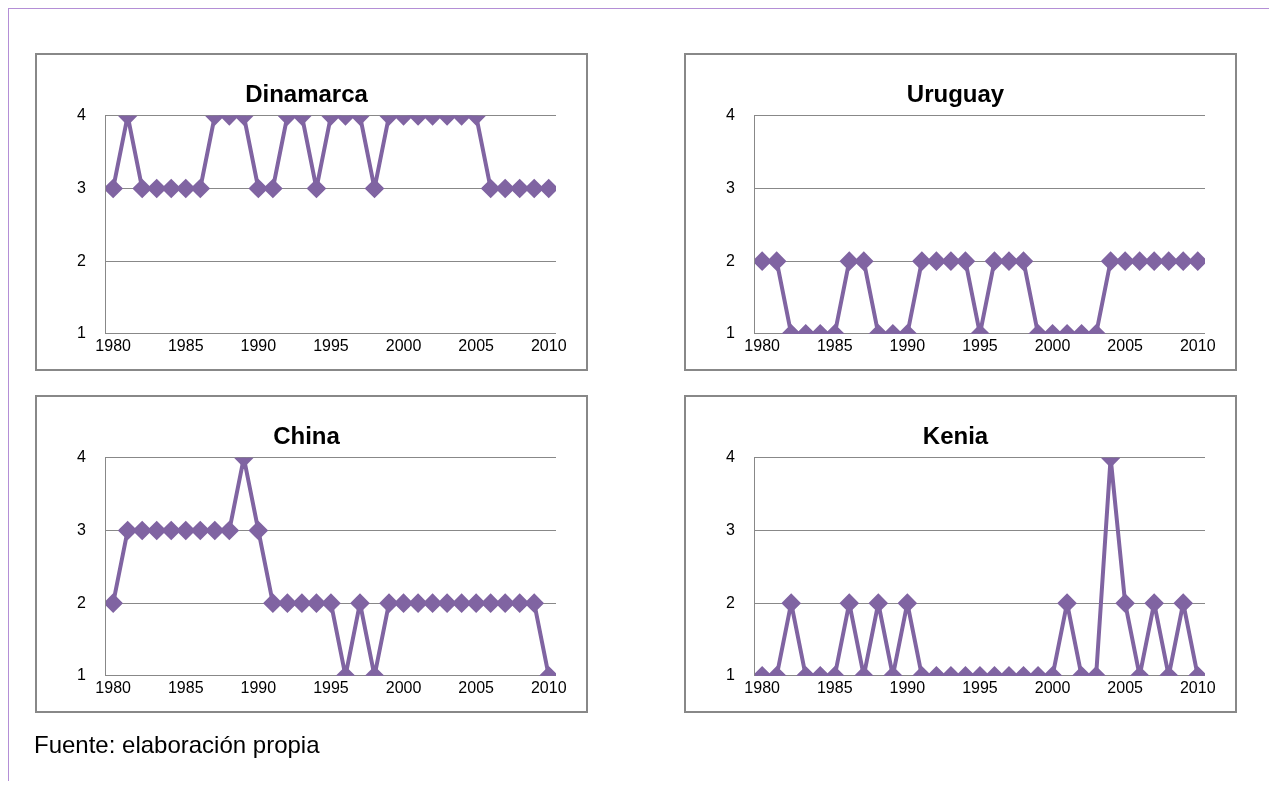 This screenshot has width=1277, height=789. Describe the element at coordinates (307, 436) in the screenshot. I see `chart-title: China` at that location.